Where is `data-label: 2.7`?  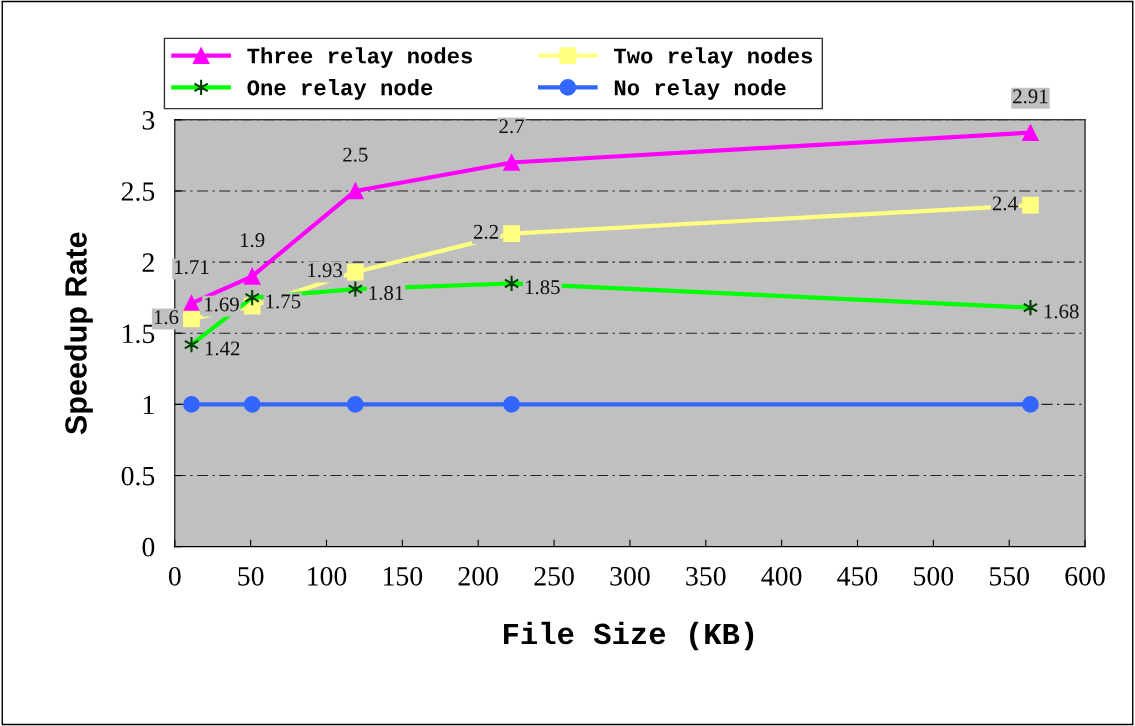
data-label: 2.7 is located at coordinates (512, 126).